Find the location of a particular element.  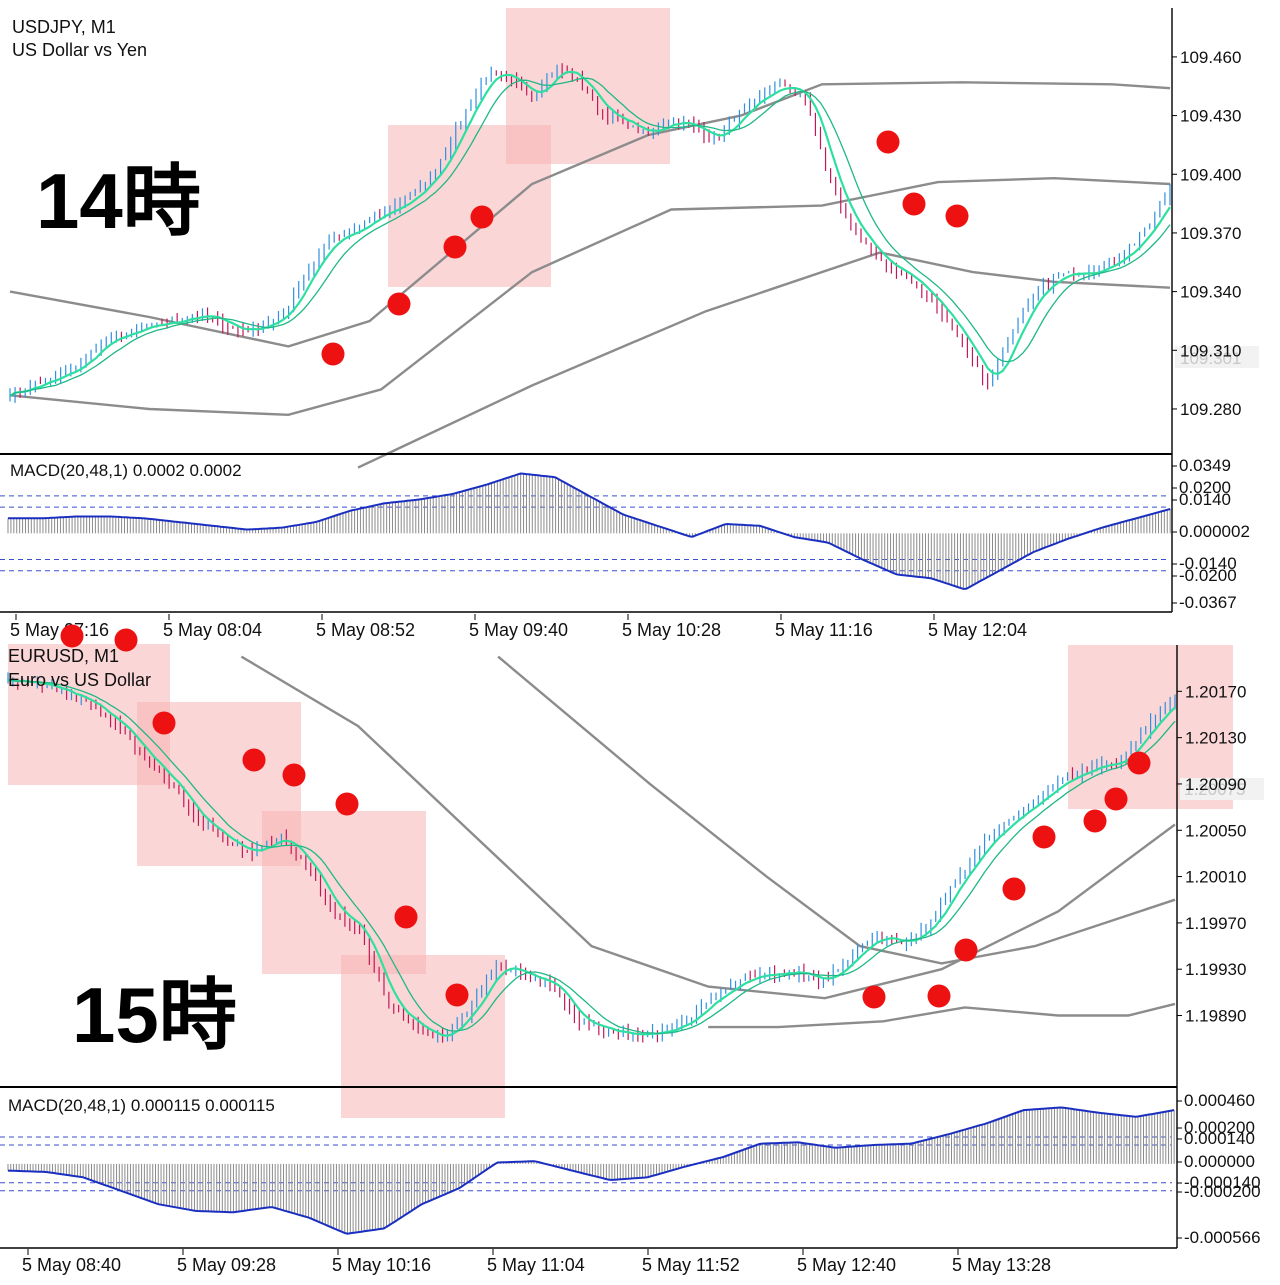

macd-tick-label: 0.000000 is located at coordinates (1219, 1161).